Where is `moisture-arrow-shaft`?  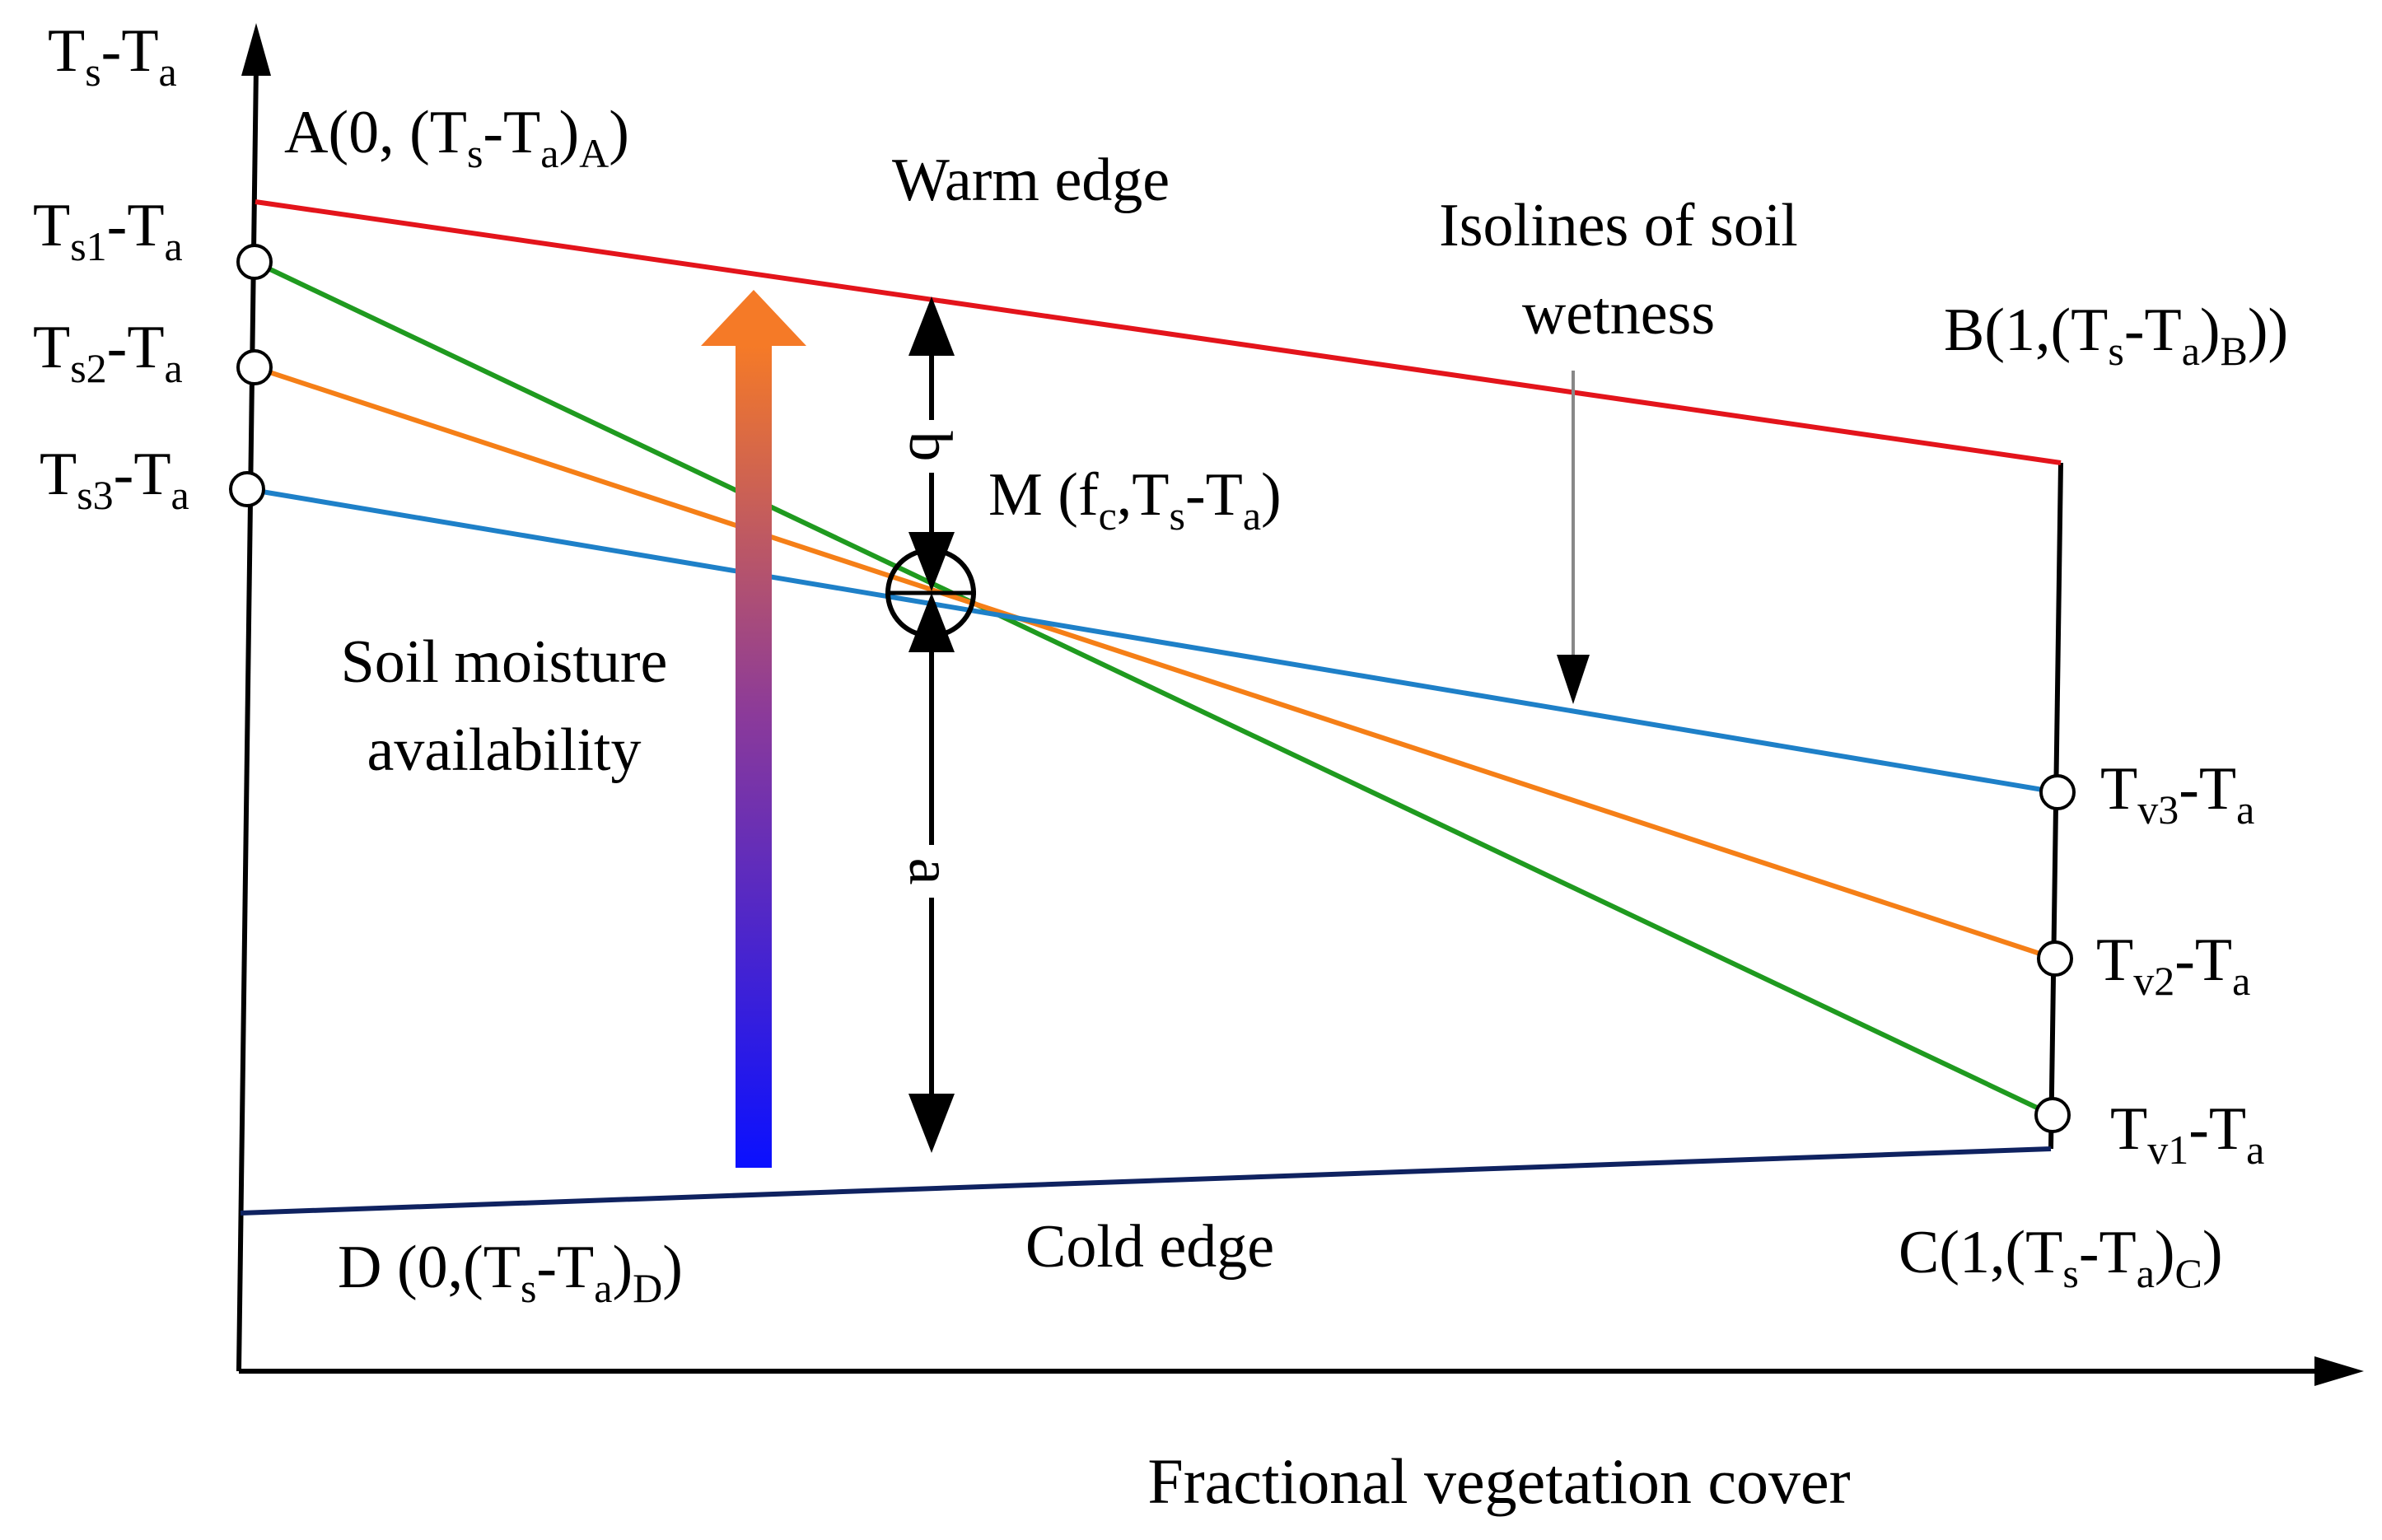 moisture-arrow-shaft is located at coordinates (754, 757).